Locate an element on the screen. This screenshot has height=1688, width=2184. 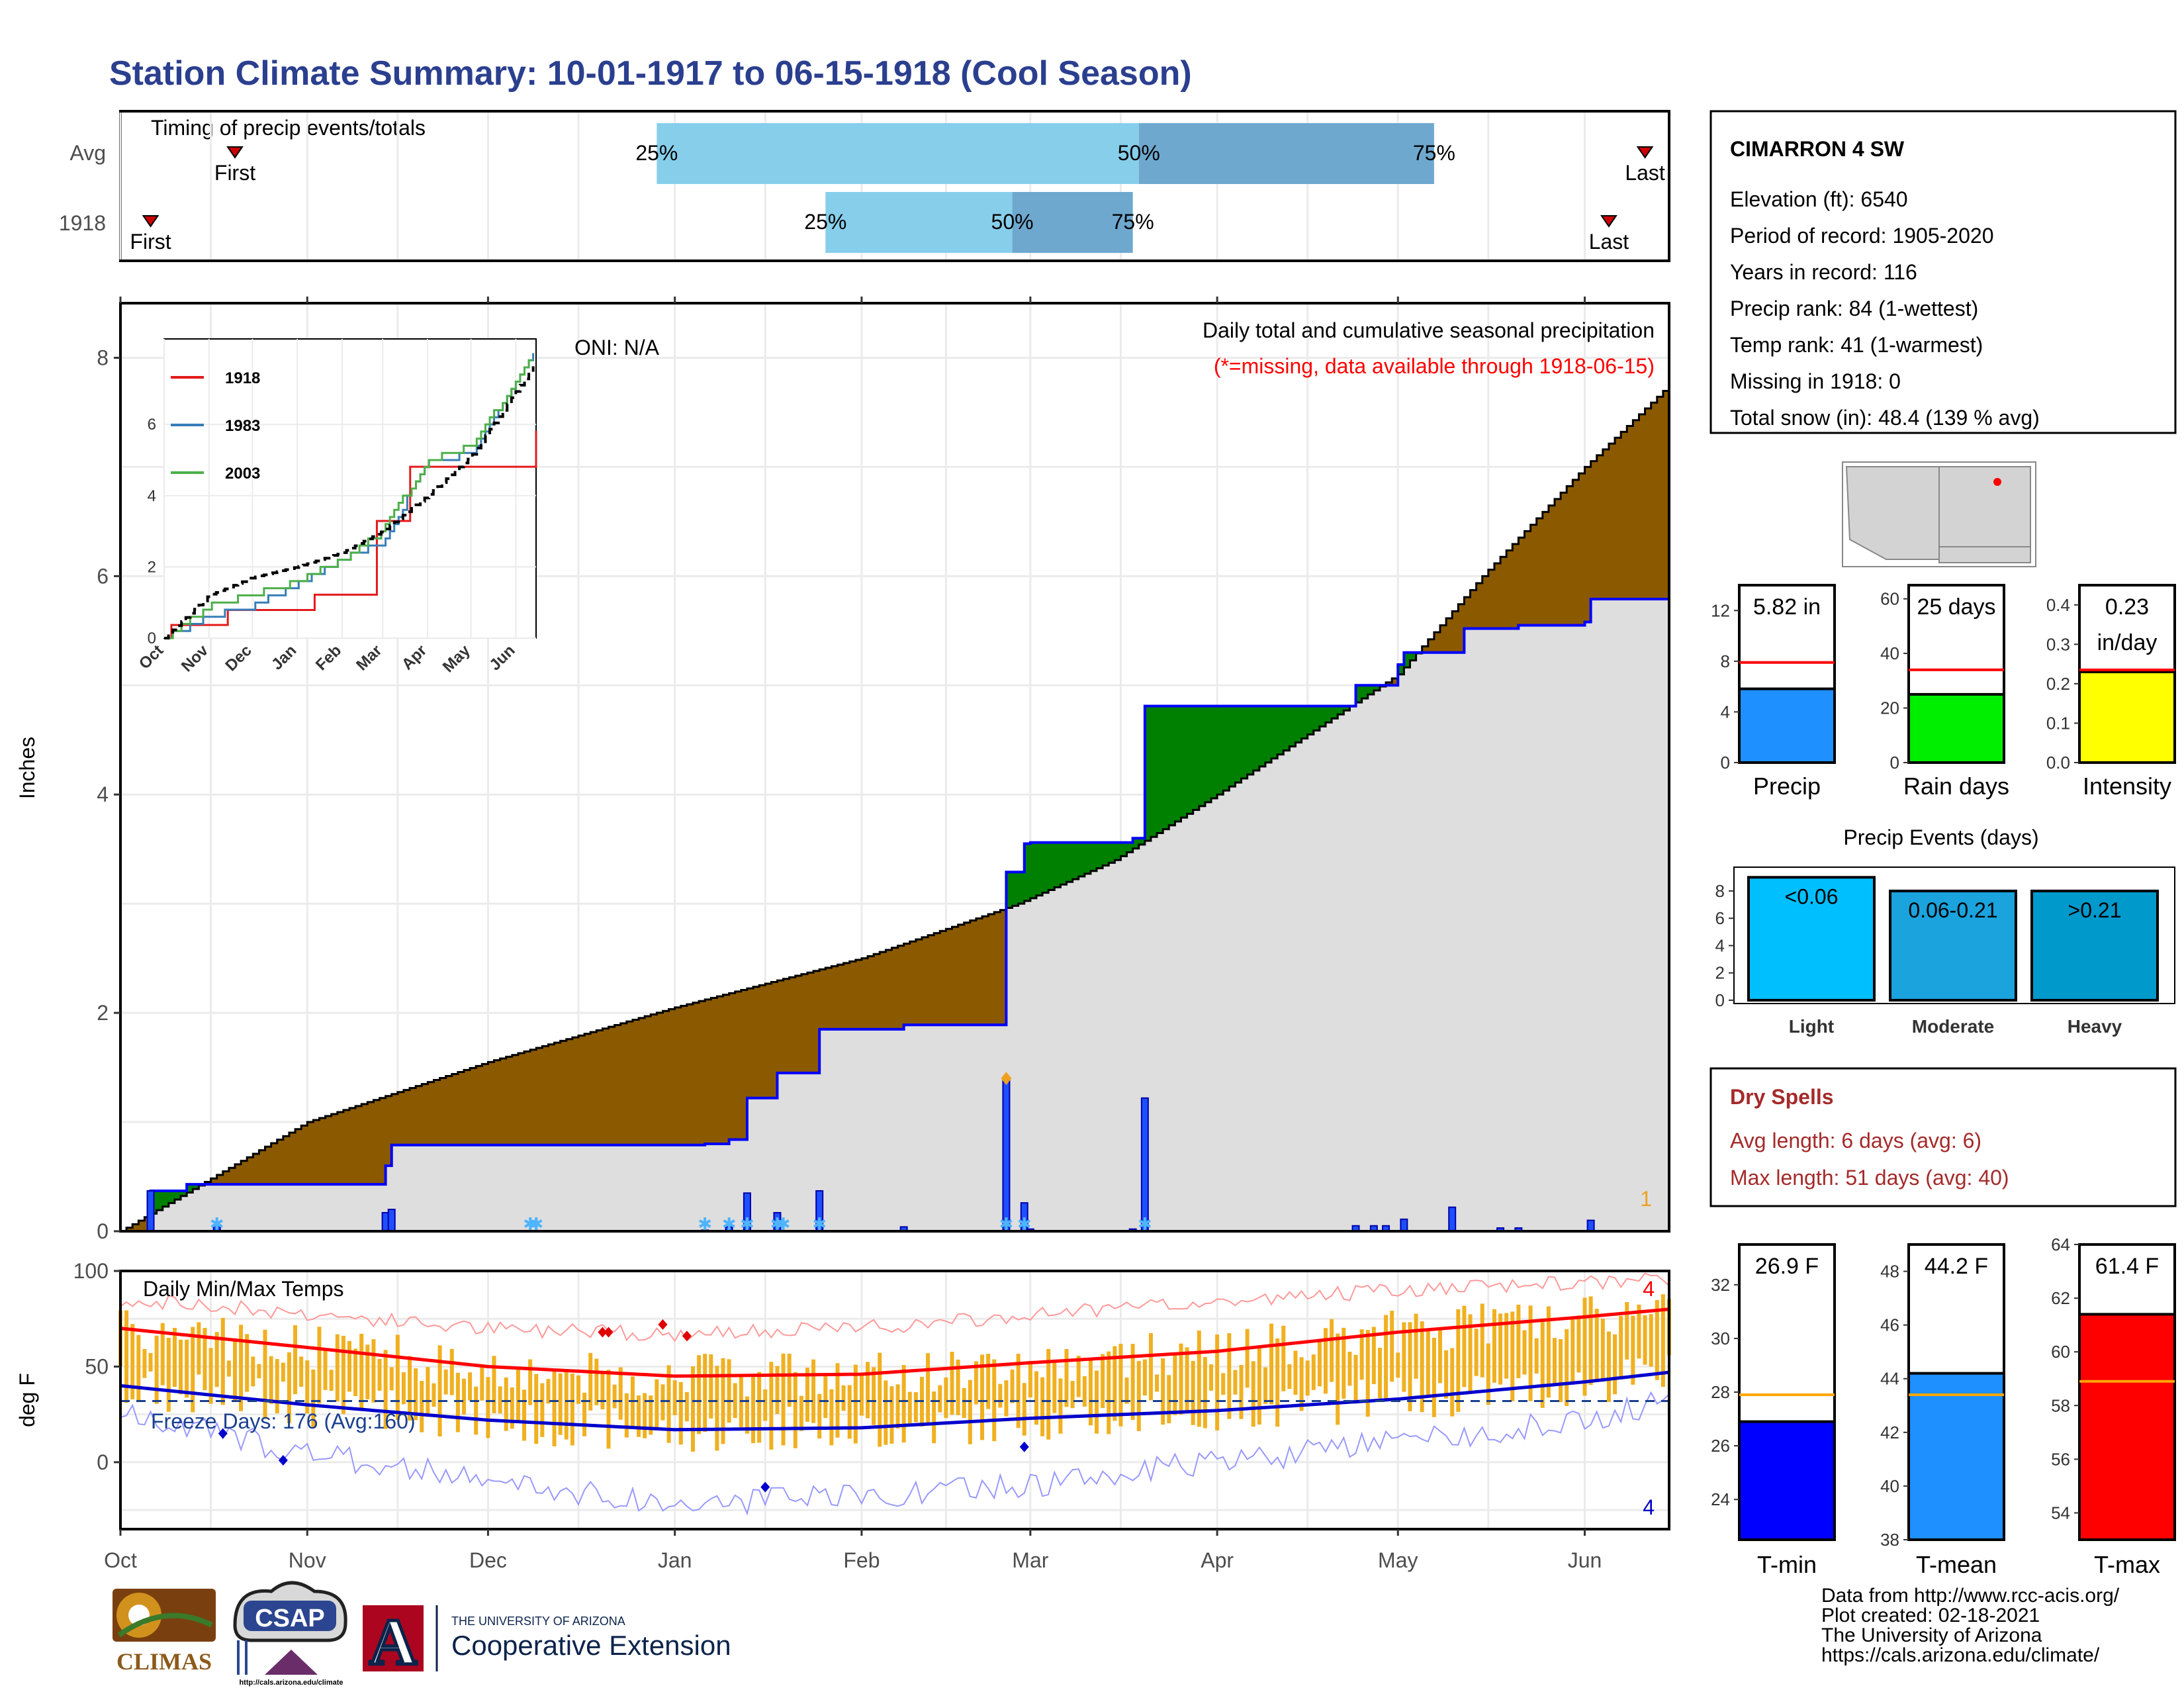
station-info-line: Elevation (ft): 6540 is located at coordinates (1819, 199).